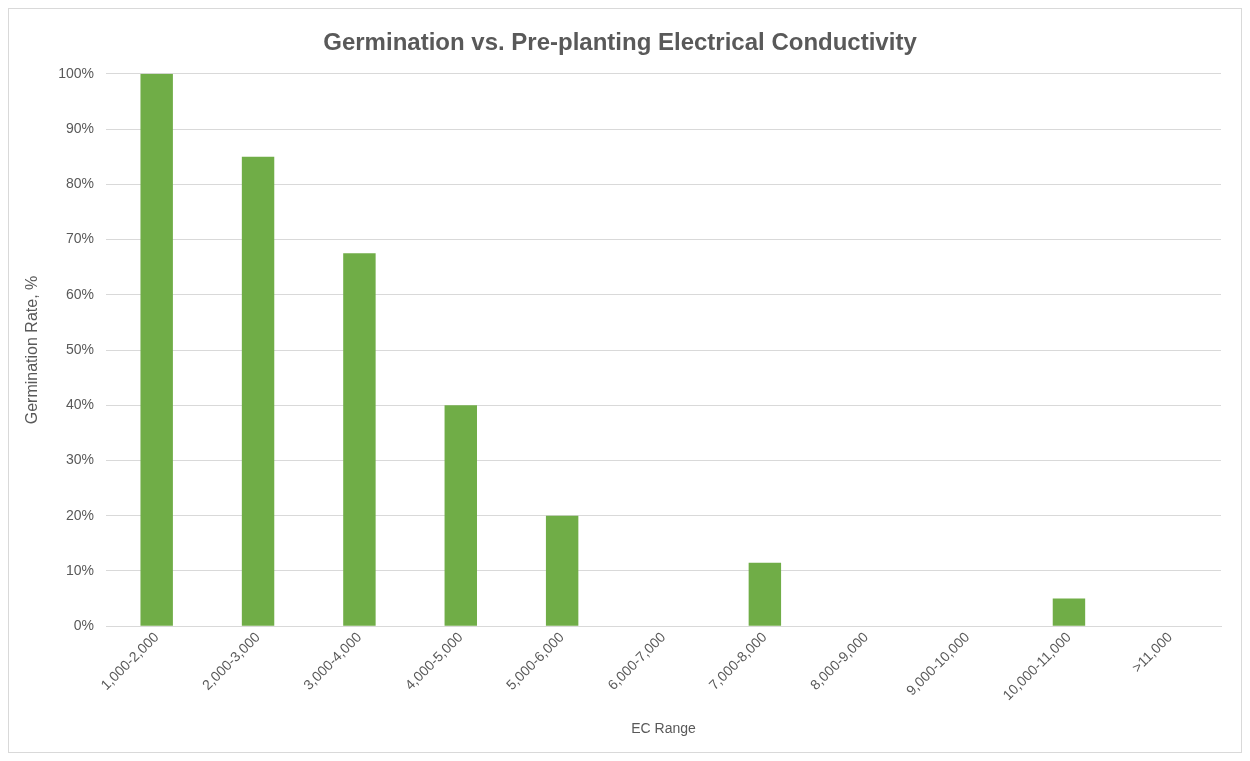 The height and width of the screenshot is (761, 1250). What do you see at coordinates (80, 514) in the screenshot?
I see `y-tick-label: 20%` at bounding box center [80, 514].